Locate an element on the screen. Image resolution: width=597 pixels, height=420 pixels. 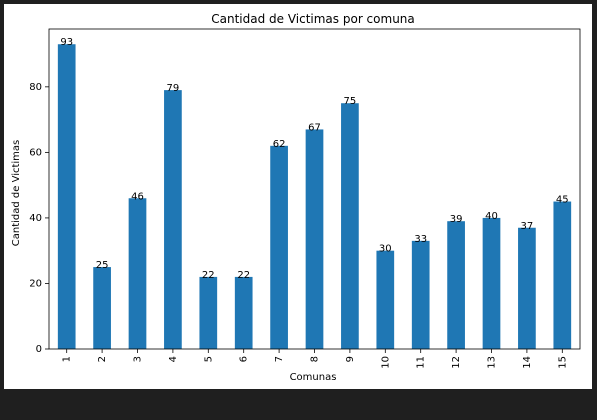
x-tick-label-1: 1 is located at coordinates (67, 359).